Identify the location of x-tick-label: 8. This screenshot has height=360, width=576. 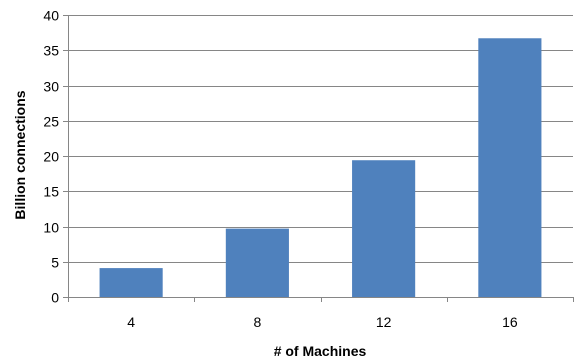
(257, 322).